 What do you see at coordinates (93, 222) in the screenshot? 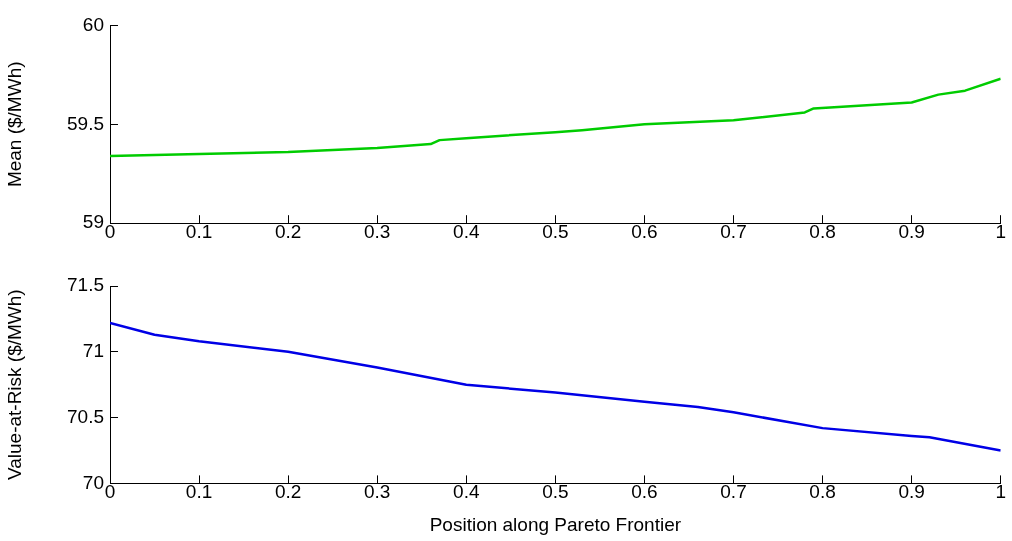
I see `y-tick-label: 59` at bounding box center [93, 222].